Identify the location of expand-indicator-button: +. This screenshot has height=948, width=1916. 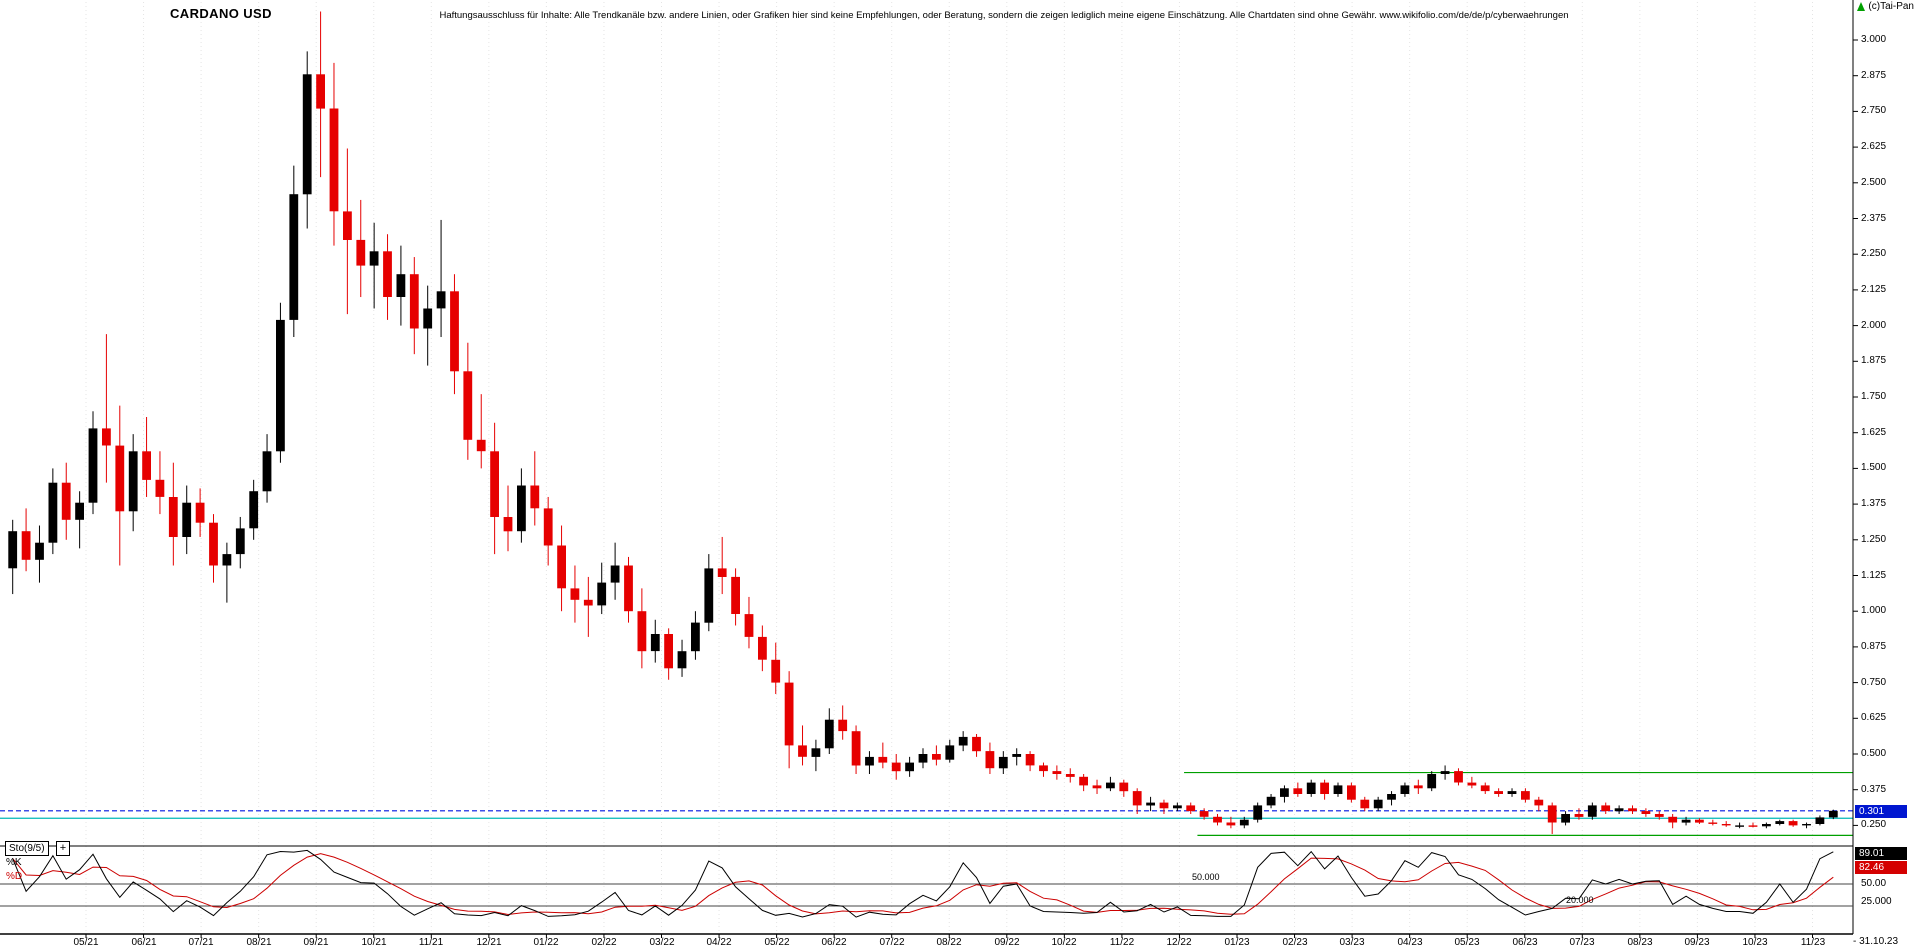
(63, 848).